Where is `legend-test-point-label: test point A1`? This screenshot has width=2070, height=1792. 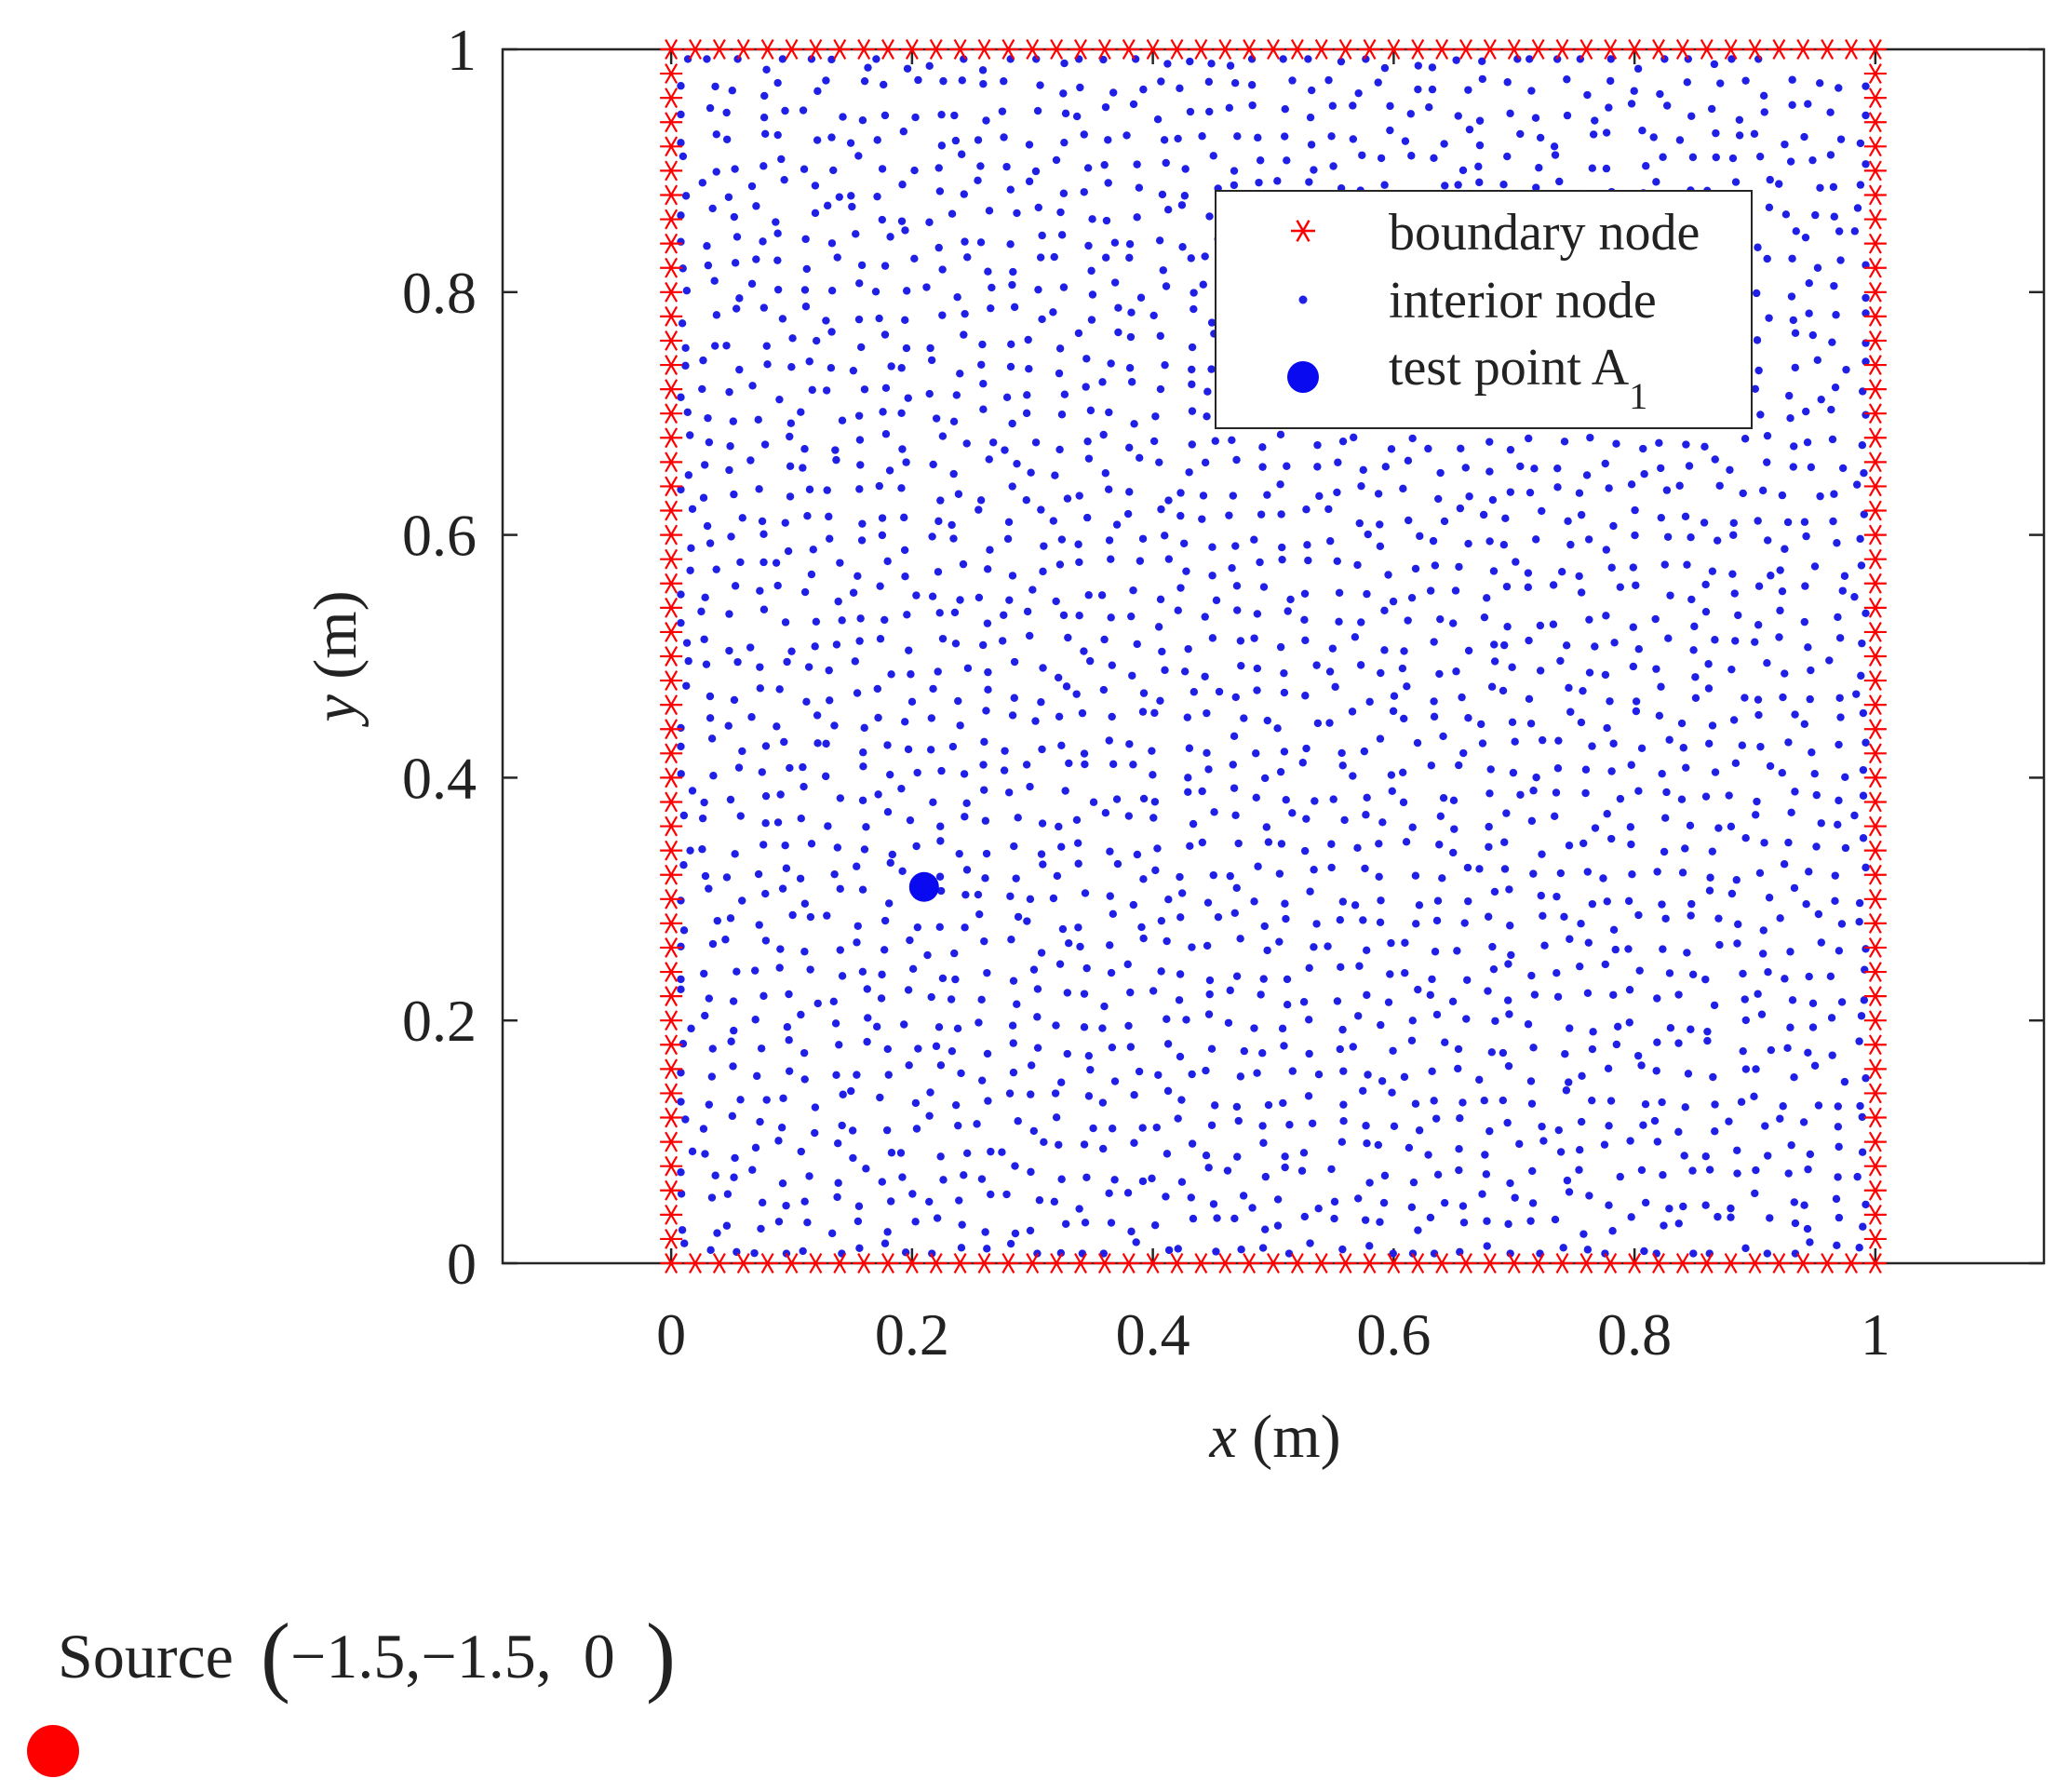 legend-test-point-label: test point A1 is located at coordinates (1518, 378).